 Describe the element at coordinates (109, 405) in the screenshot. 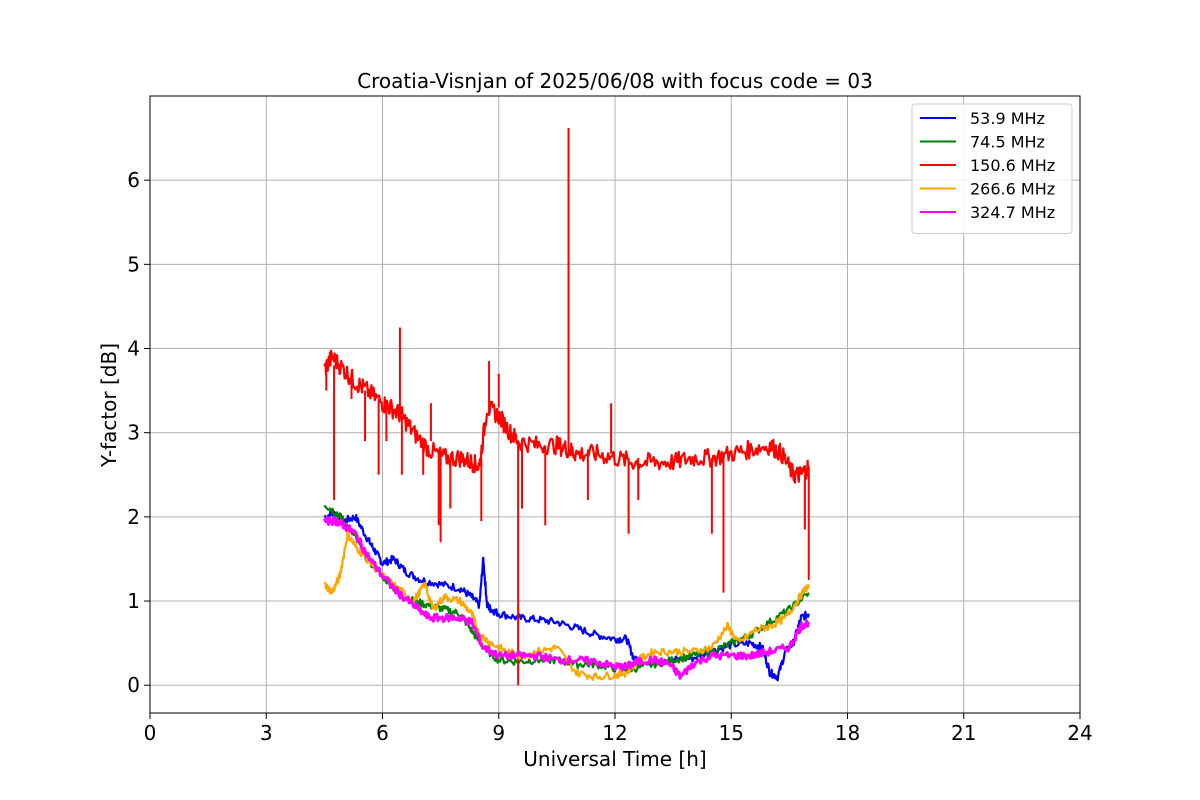

I see `y-axis-label: Y-factor [dB]` at that location.